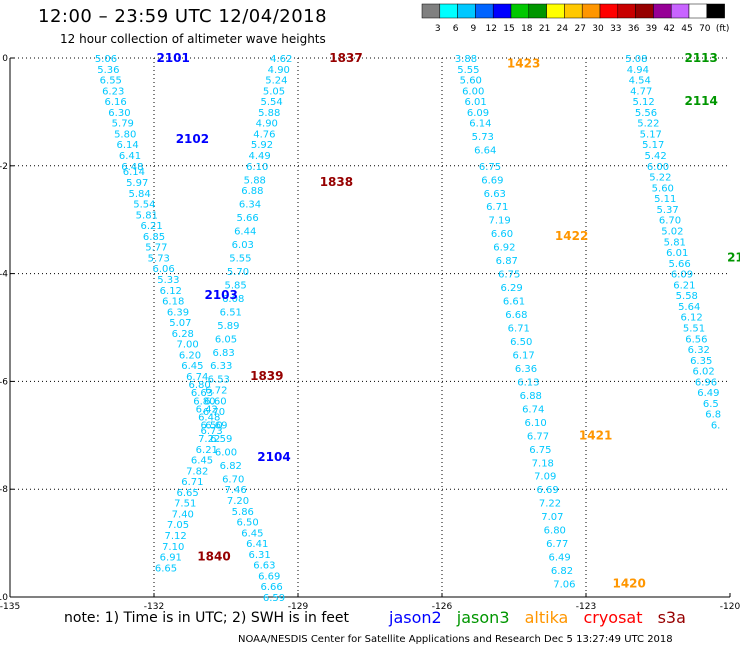 Image resolution: width=740 pixels, height=650 pixels. I want to click on wave-height-value: 6.36, so click(526, 369).